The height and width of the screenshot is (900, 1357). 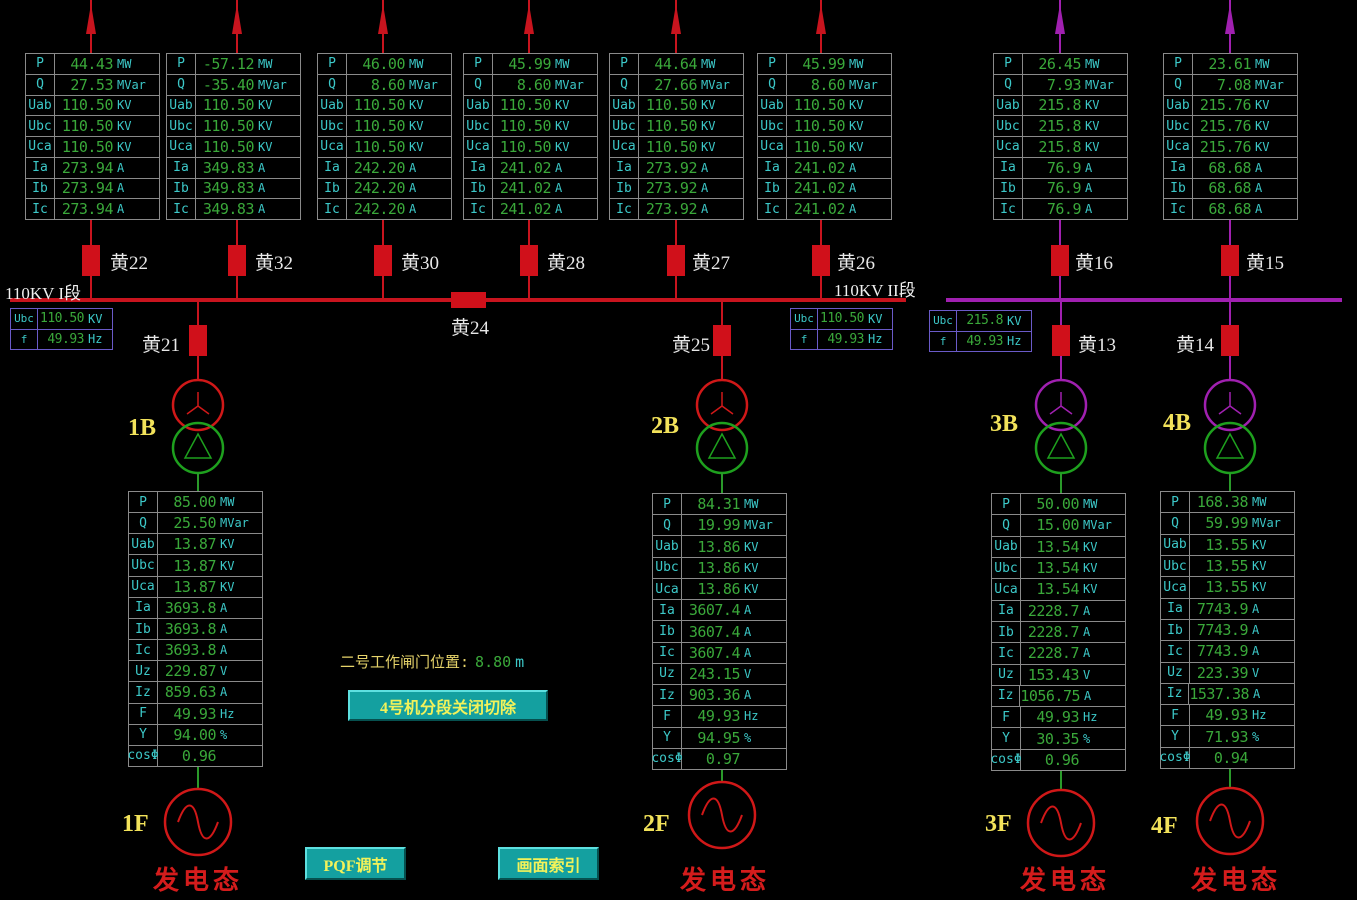 I want to click on table-row: Uz 229.87 V, so click(x=195, y=671).